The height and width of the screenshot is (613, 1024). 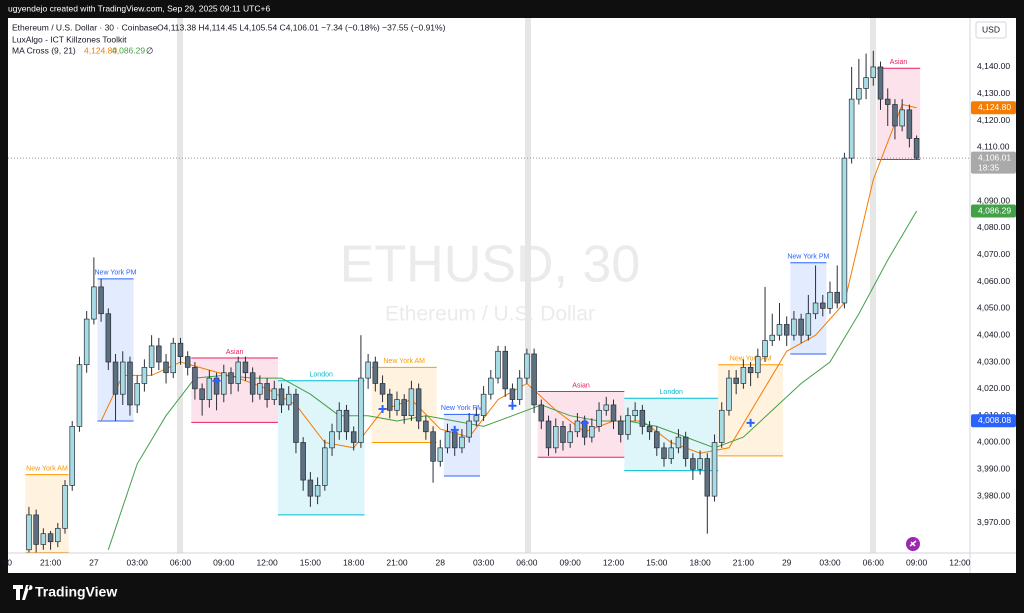 I want to click on icon-glyph, so click(x=913, y=543).